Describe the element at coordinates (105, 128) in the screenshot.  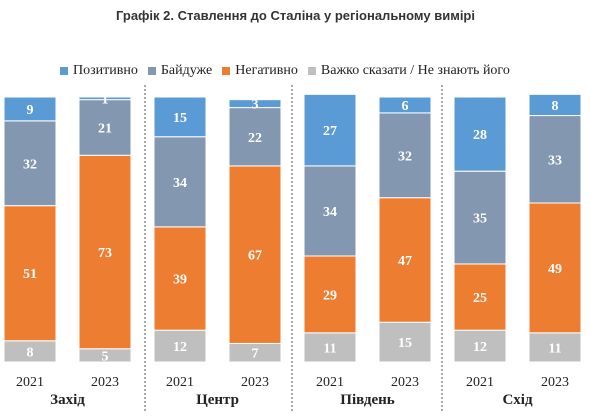
I see `data-label: 21` at that location.